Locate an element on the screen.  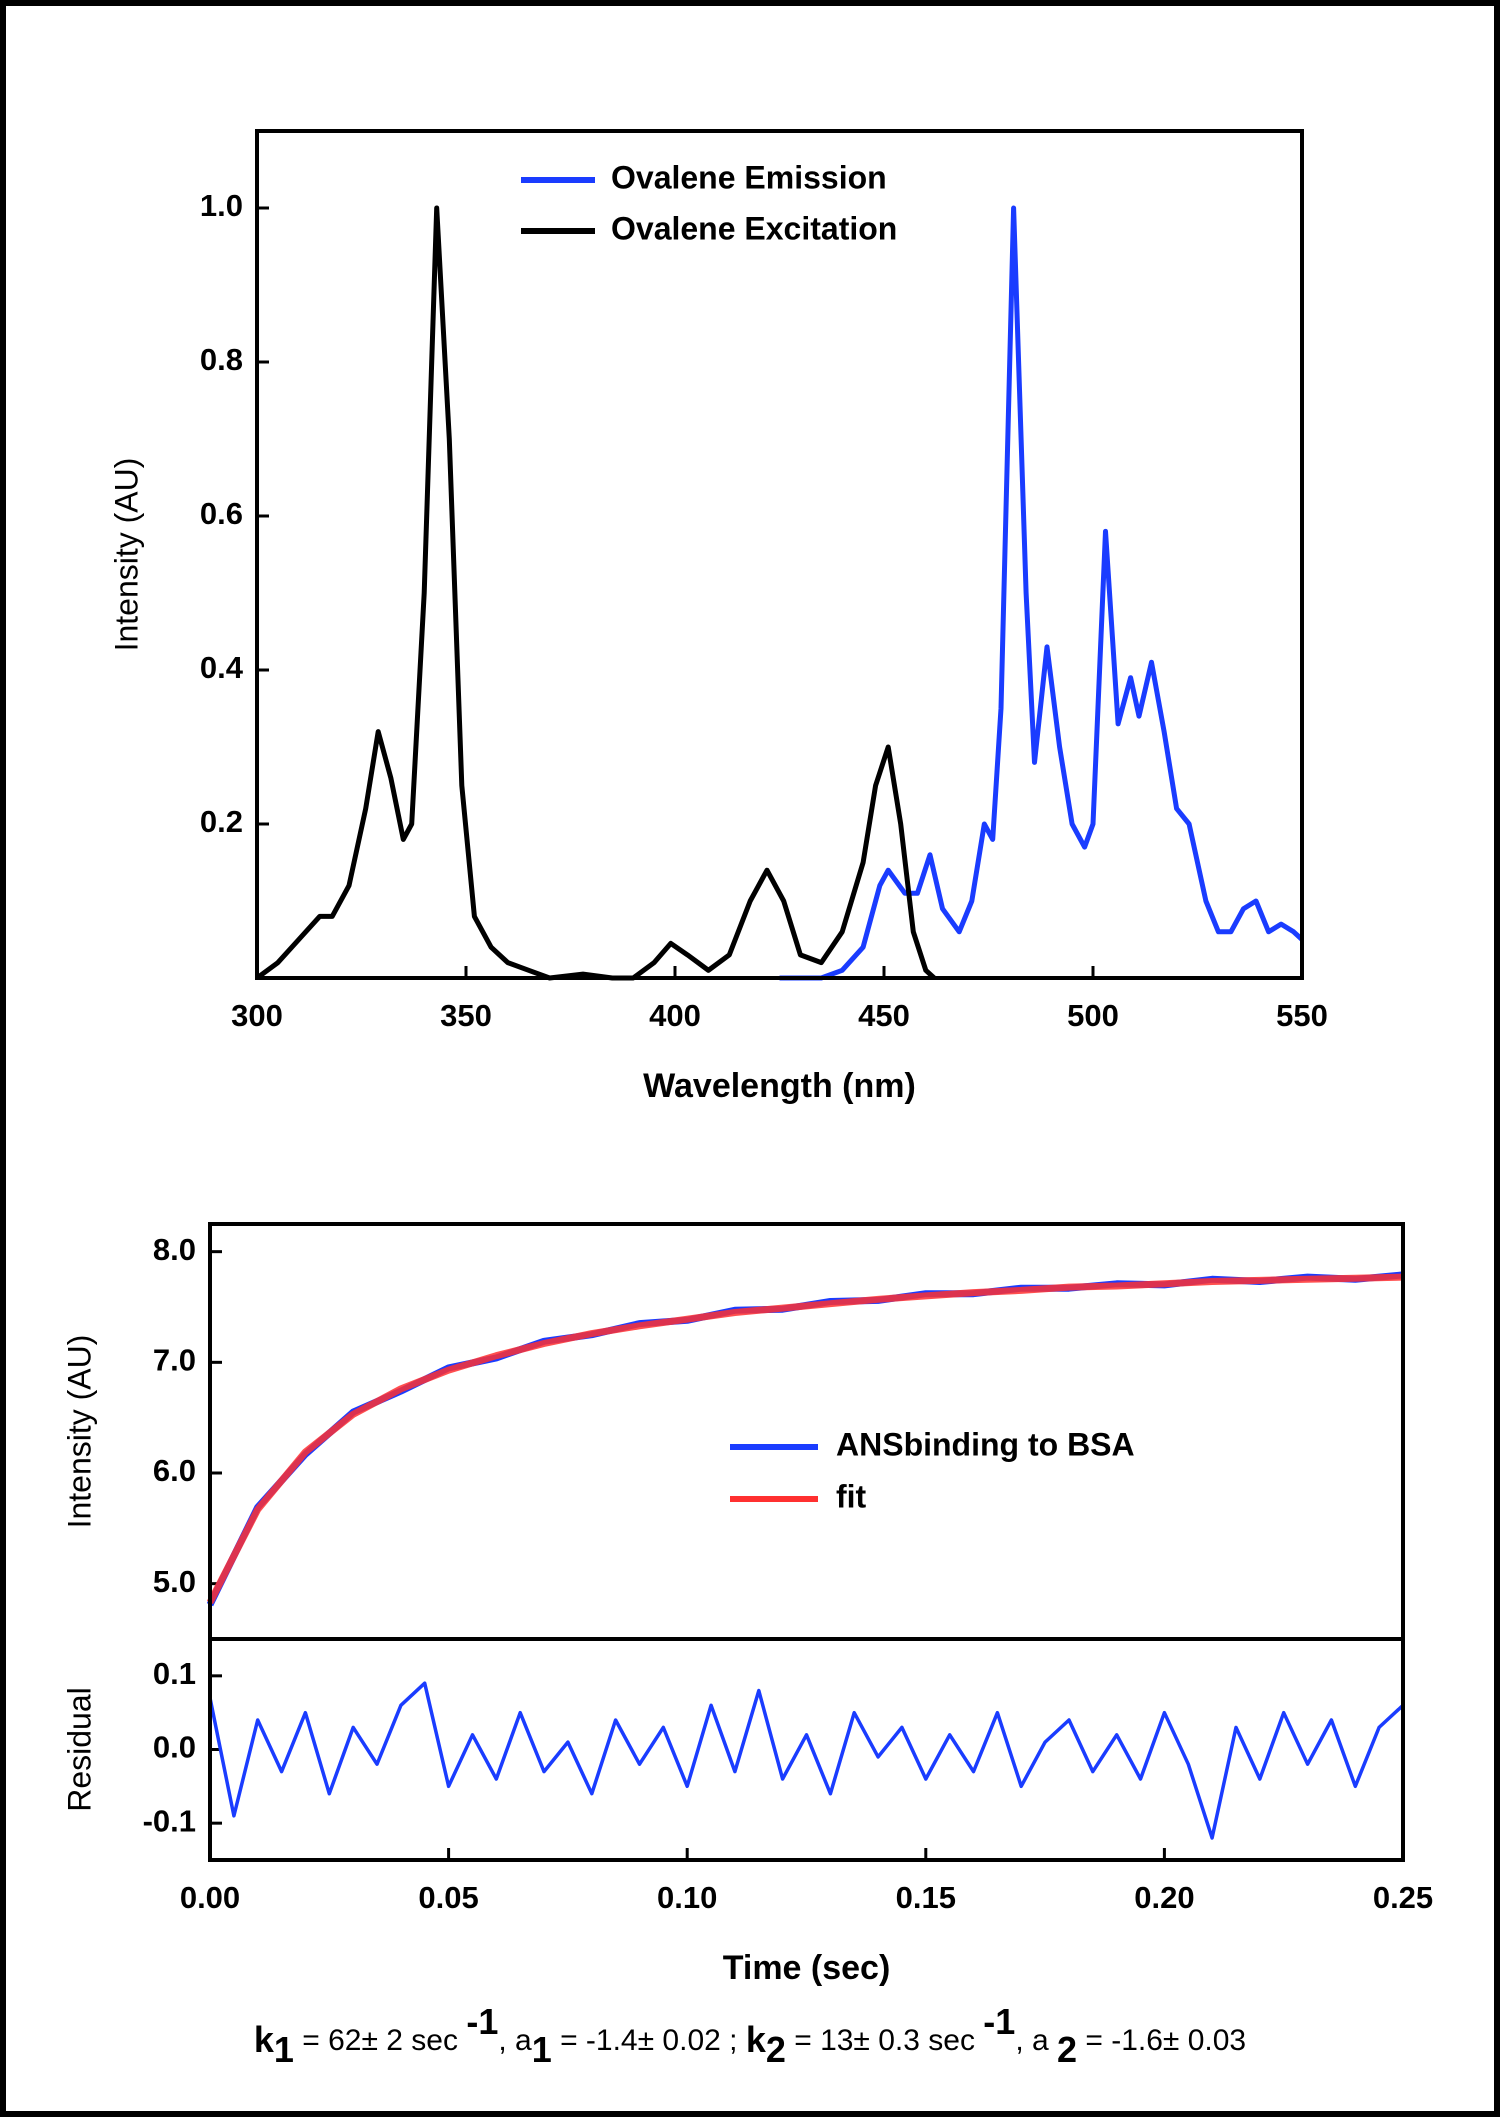
y-tick-label: 0.4 is located at coordinates (222, 667).